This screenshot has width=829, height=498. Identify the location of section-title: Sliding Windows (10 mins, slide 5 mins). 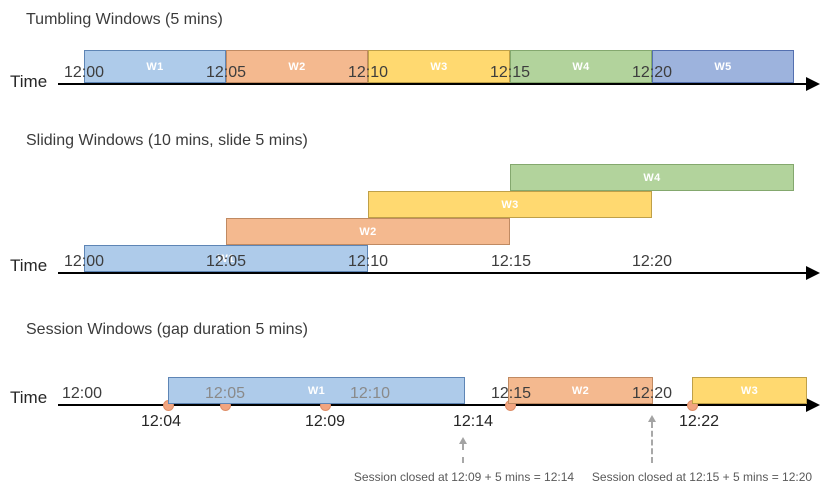
(167, 140).